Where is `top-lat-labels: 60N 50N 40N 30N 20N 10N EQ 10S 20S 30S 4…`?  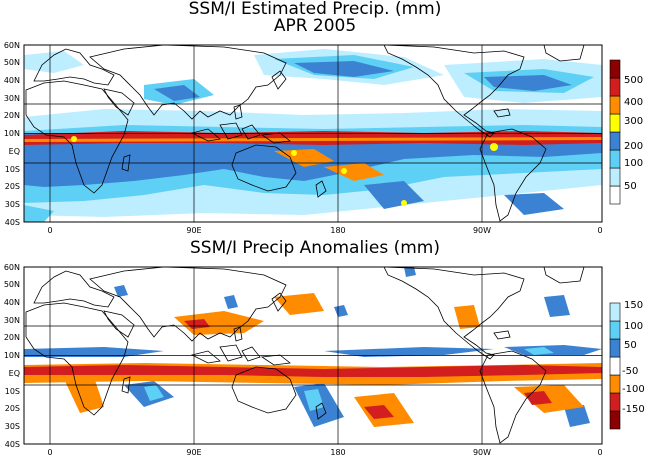
top-lat-labels: 60N 50N 40N 30N 20N 10N EQ 10S 20S 30S 4… is located at coordinates (12, 134).